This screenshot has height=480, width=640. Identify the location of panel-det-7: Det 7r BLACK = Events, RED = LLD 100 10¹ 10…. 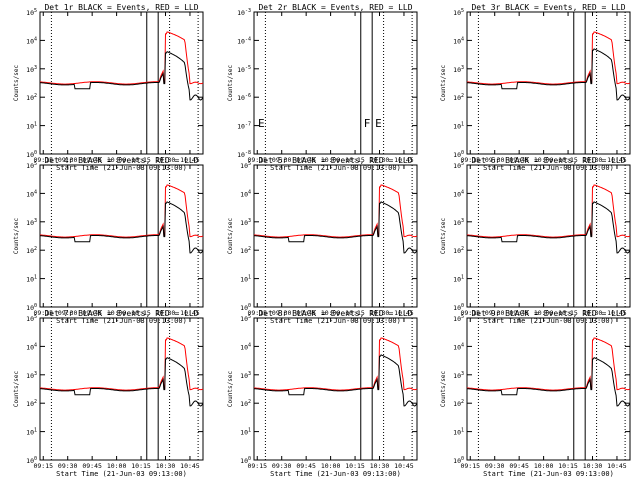
(108, 393).